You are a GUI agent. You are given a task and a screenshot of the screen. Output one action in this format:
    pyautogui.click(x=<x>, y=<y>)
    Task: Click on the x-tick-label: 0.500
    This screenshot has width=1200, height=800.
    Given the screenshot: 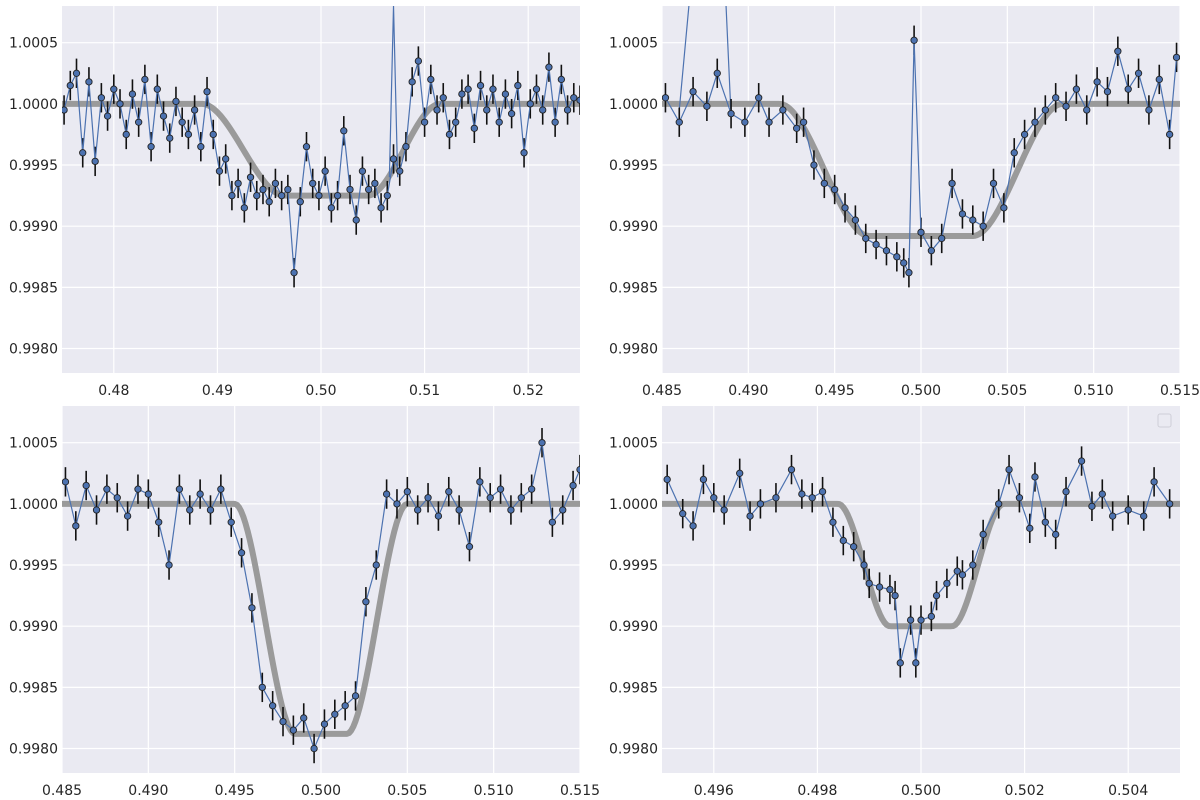 What is the action you would take?
    pyautogui.click(x=921, y=791)
    